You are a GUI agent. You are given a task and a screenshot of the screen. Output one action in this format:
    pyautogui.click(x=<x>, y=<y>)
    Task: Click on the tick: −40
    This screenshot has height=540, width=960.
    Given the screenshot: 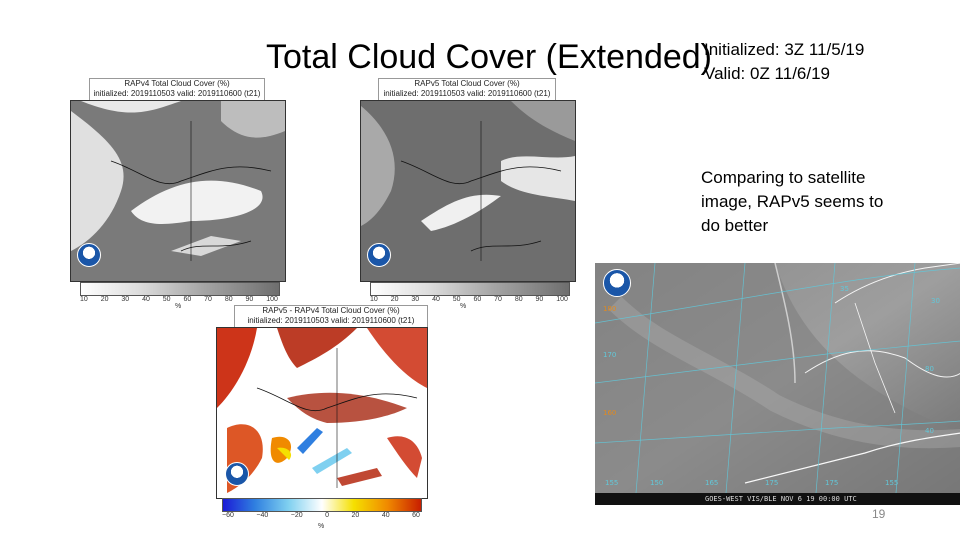 What is the action you would take?
    pyautogui.click(x=262, y=515)
    